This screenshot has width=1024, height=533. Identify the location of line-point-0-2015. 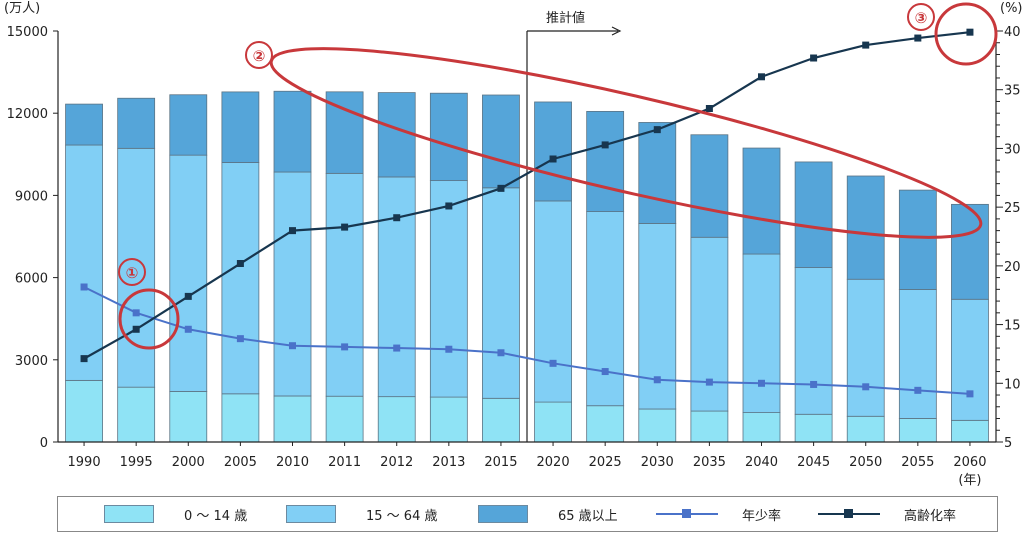
(501, 353).